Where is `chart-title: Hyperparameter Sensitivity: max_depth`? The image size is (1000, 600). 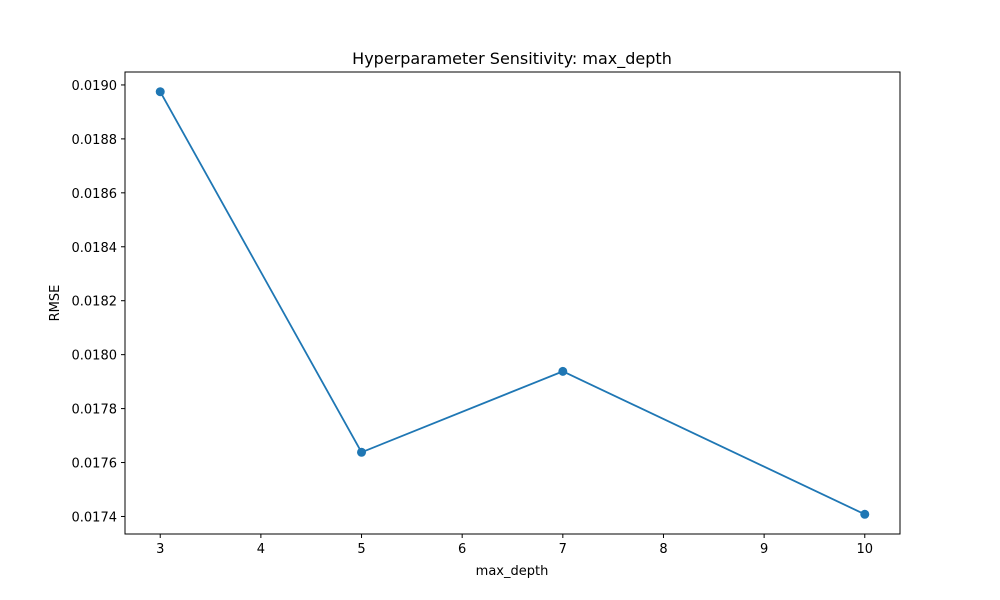 chart-title: Hyperparameter Sensitivity: max_depth is located at coordinates (512, 59).